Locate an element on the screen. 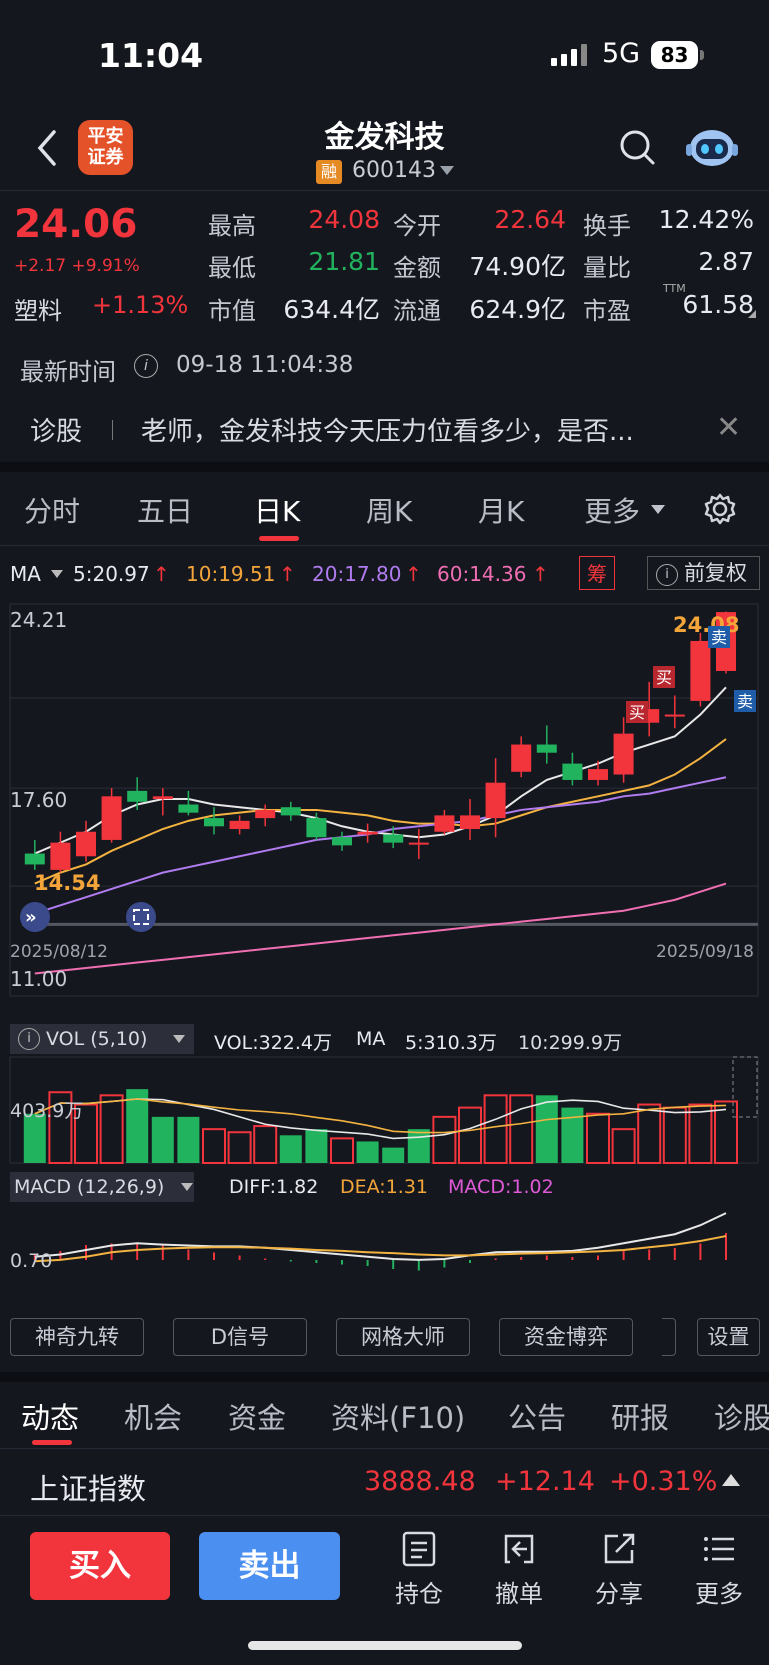 The width and height of the screenshot is (769, 1665). back-arrow-icon is located at coordinates (50, 148).